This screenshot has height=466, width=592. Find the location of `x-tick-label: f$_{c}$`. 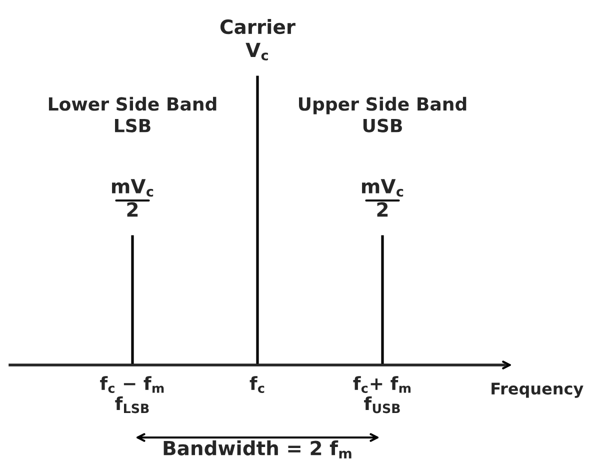

x-tick-label: f$_{c}$ is located at coordinates (257, 384).